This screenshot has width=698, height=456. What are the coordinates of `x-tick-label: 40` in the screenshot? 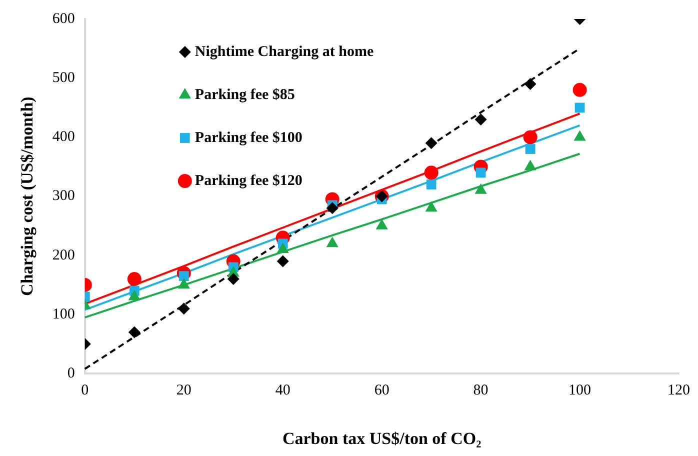 It's located at (282, 390).